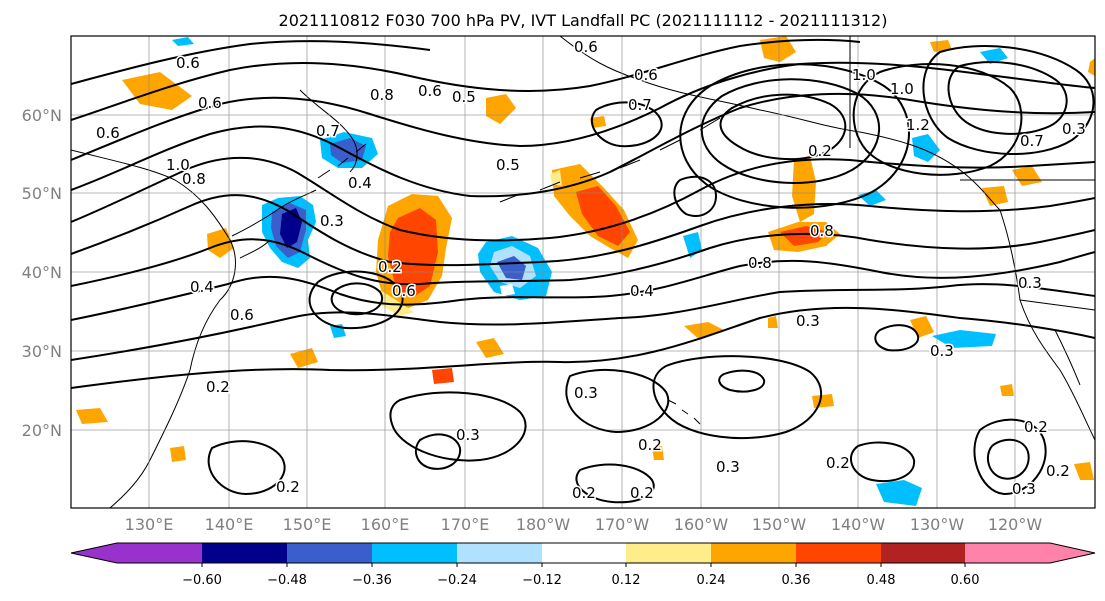  What do you see at coordinates (796, 580) in the screenshot?
I see `colorbar-tick-label: 0.36` at bounding box center [796, 580].